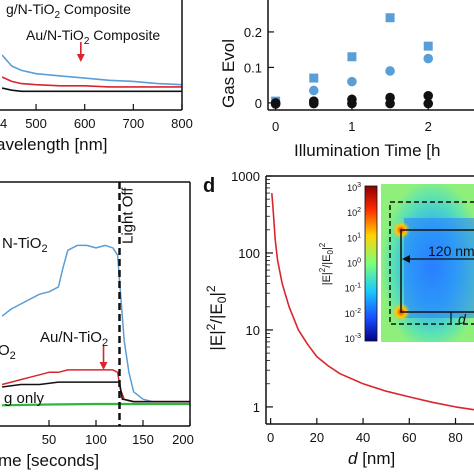  I want to click on panel-d-x-tick-label: 40, so click(363, 437).